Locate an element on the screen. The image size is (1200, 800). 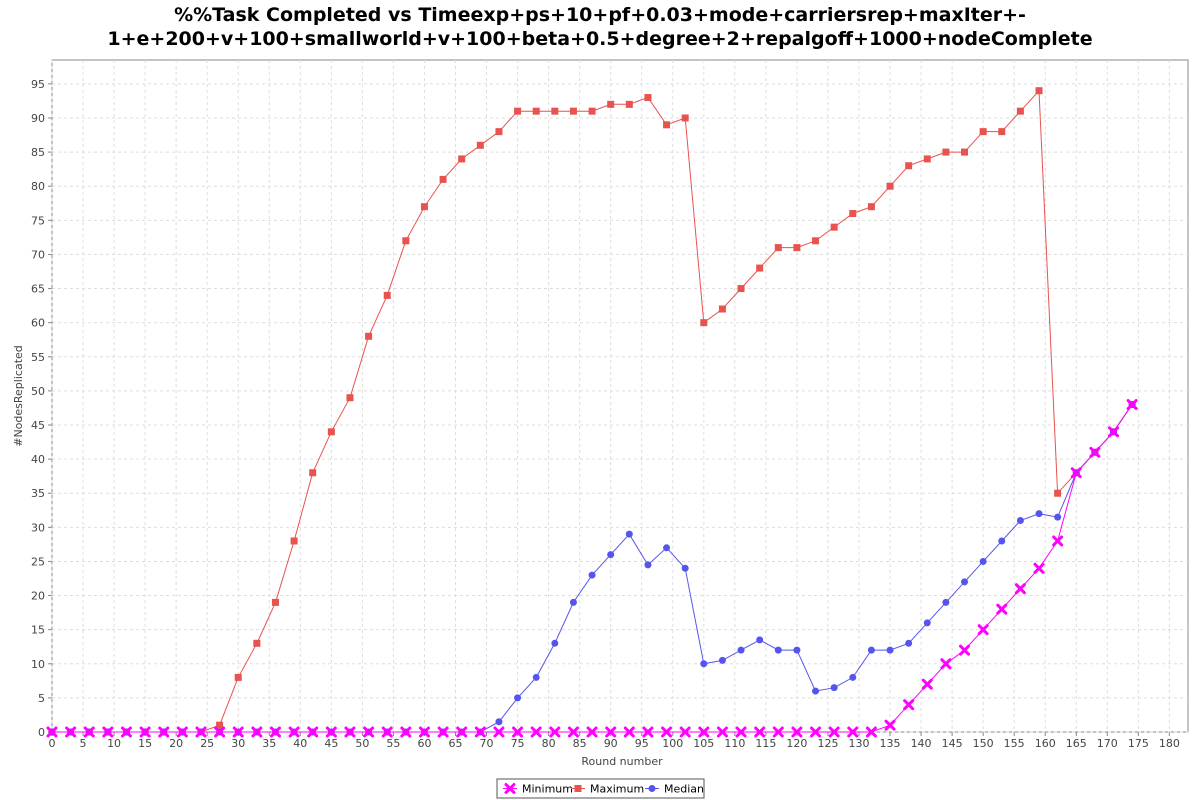
x-tick-label: 75 is located at coordinates (518, 743).